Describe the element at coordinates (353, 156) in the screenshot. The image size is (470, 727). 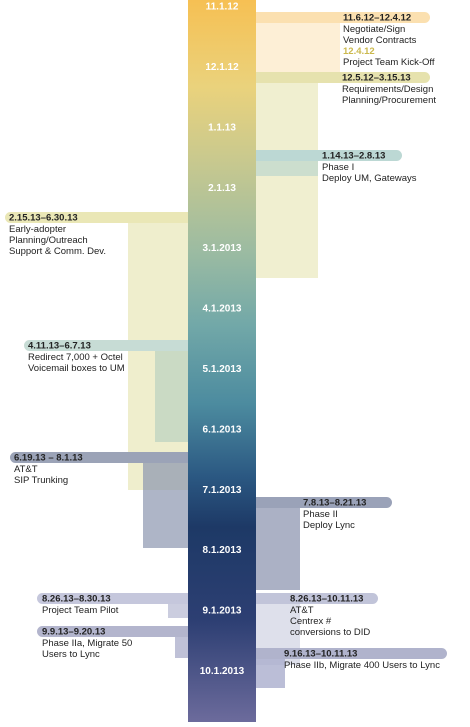
I see `event-date: 1.14.13–2.8.13` at that location.